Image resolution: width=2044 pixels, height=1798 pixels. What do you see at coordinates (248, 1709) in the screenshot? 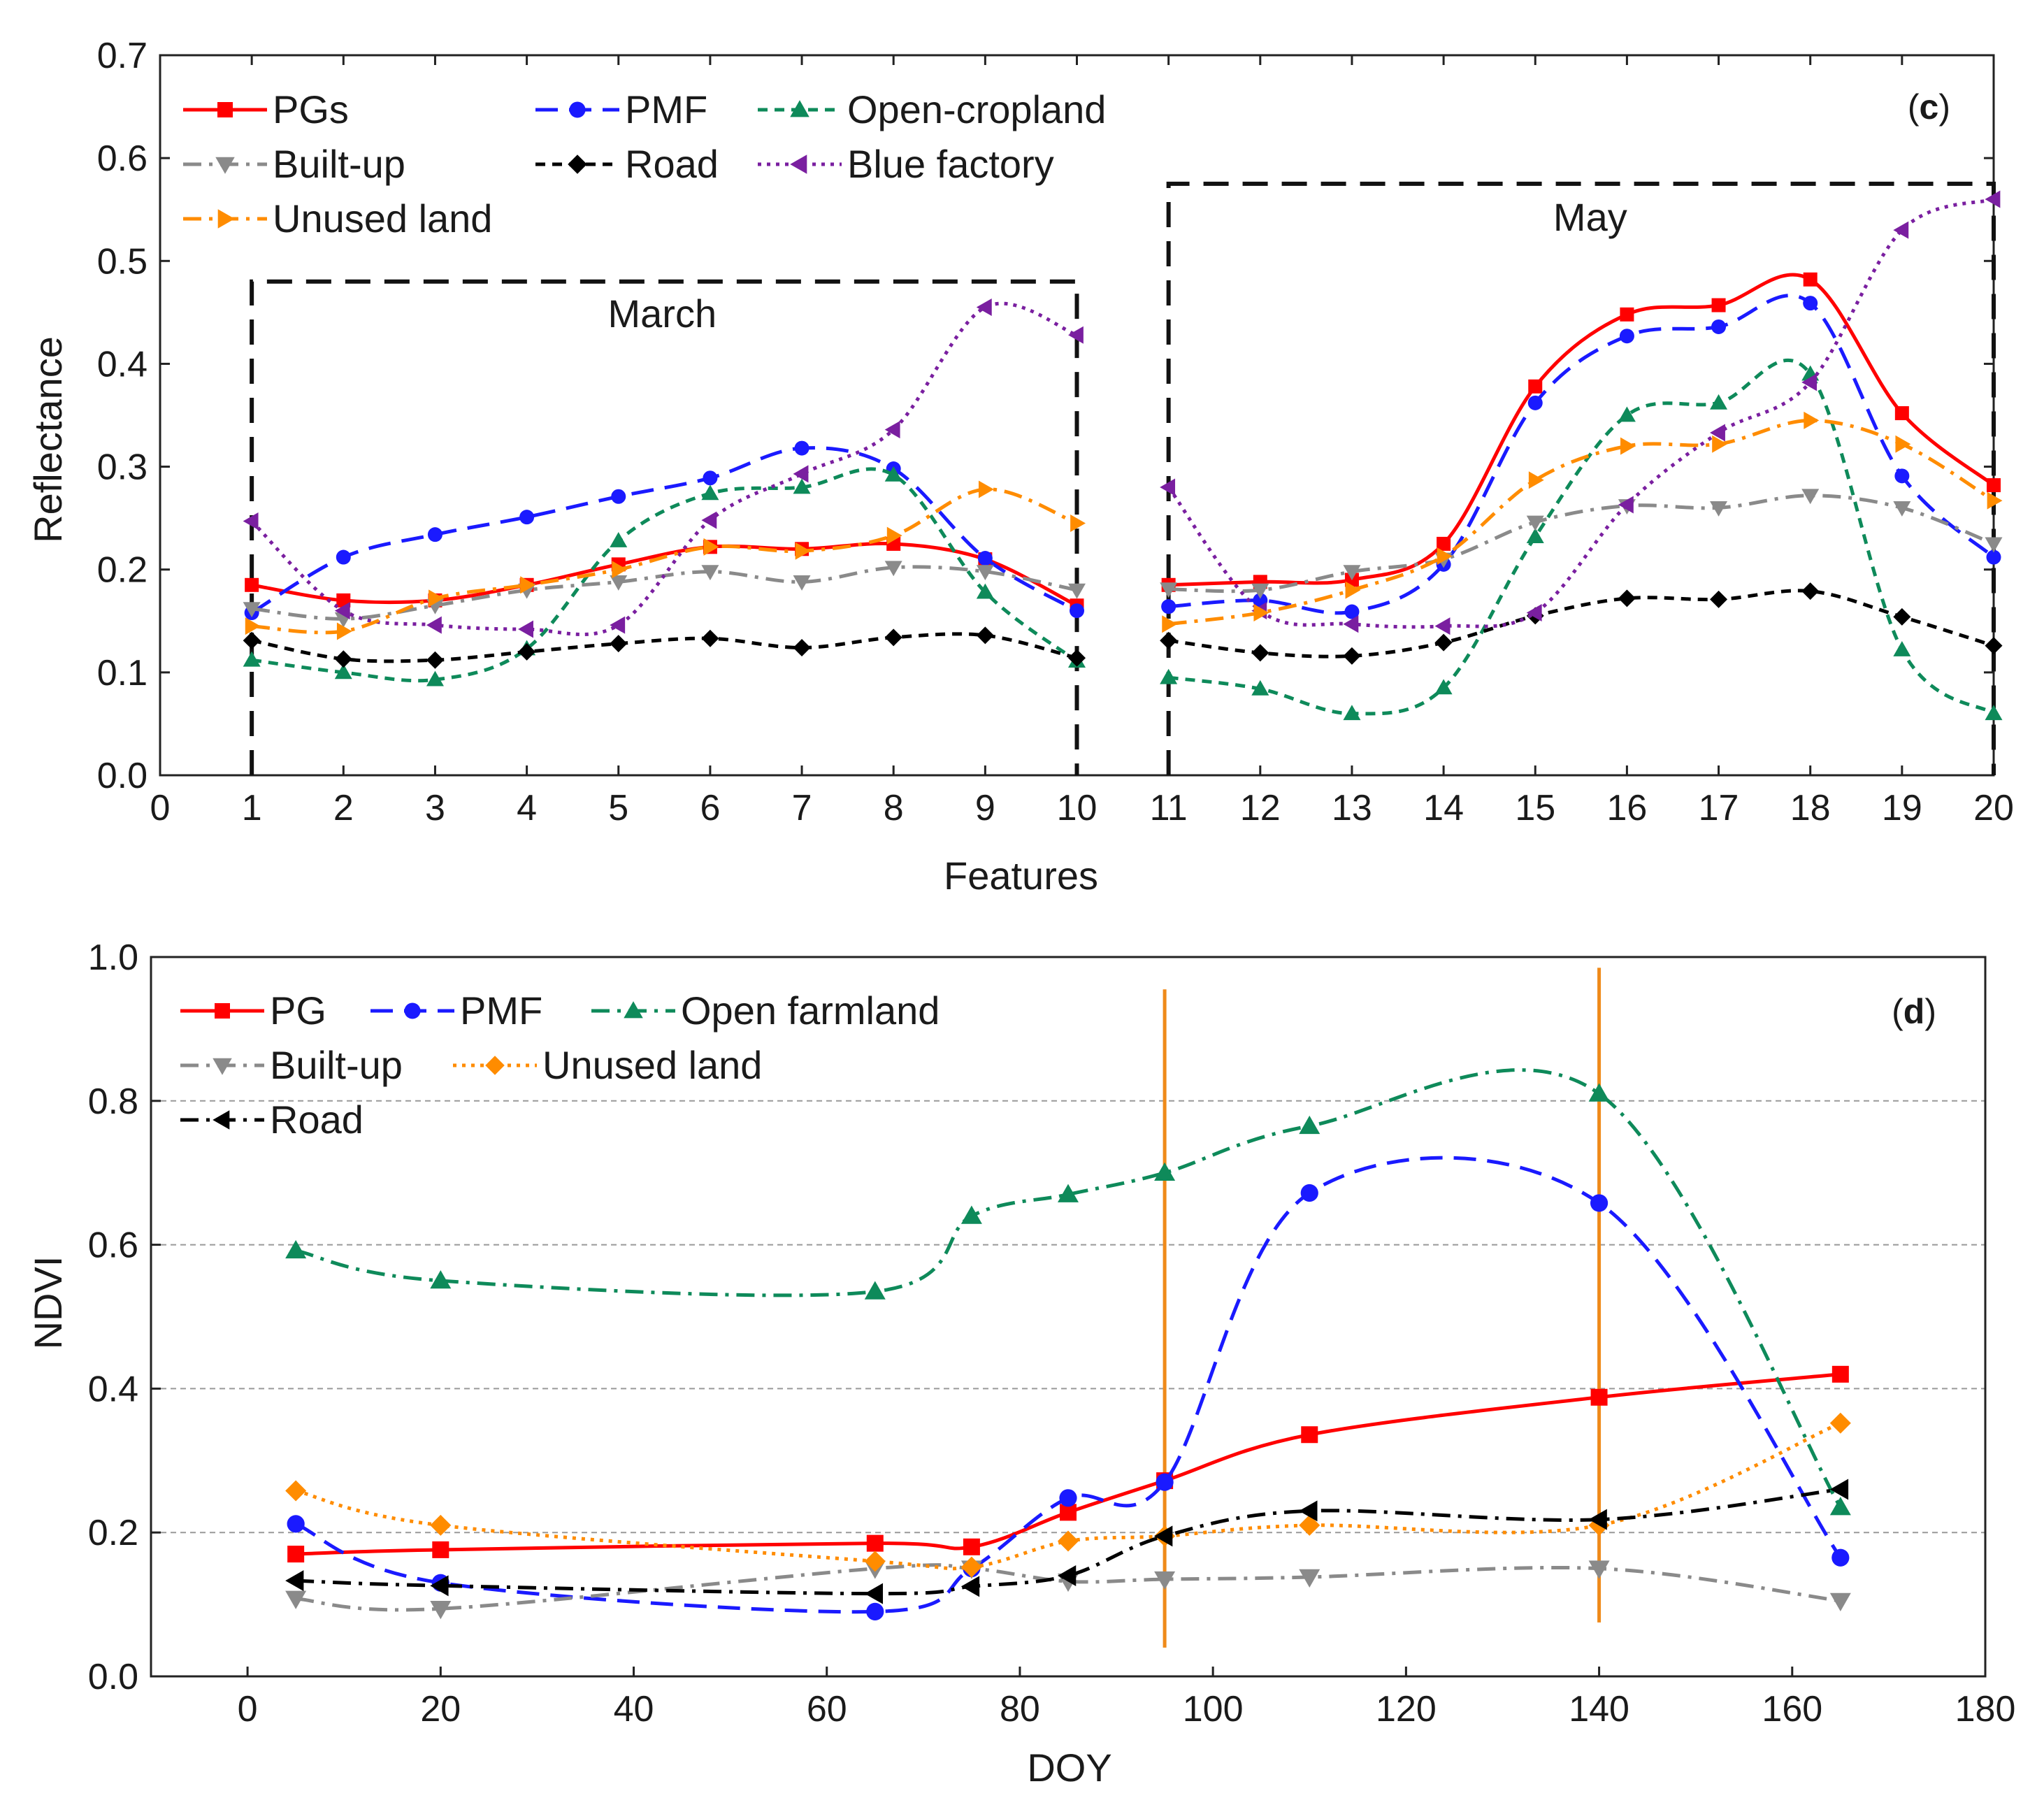
I see `x-tick-label-d: 0` at bounding box center [248, 1709].